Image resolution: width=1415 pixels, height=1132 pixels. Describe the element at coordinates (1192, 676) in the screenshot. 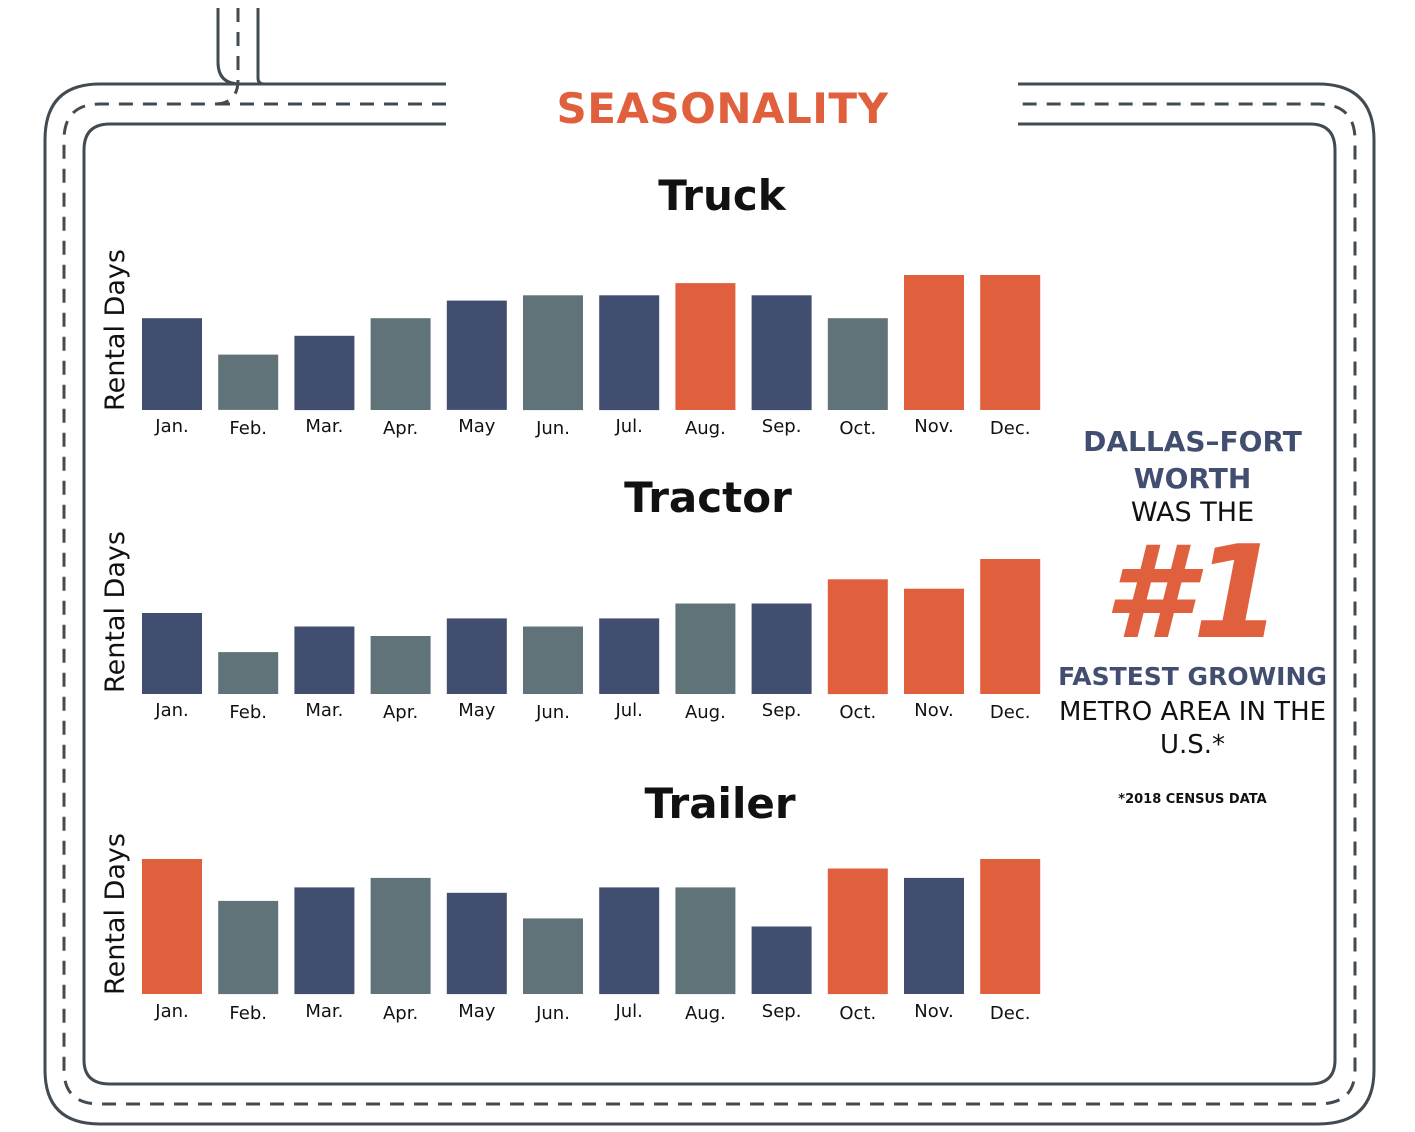

I see `callout-fastest-growing: FASTEST GROWING` at that location.